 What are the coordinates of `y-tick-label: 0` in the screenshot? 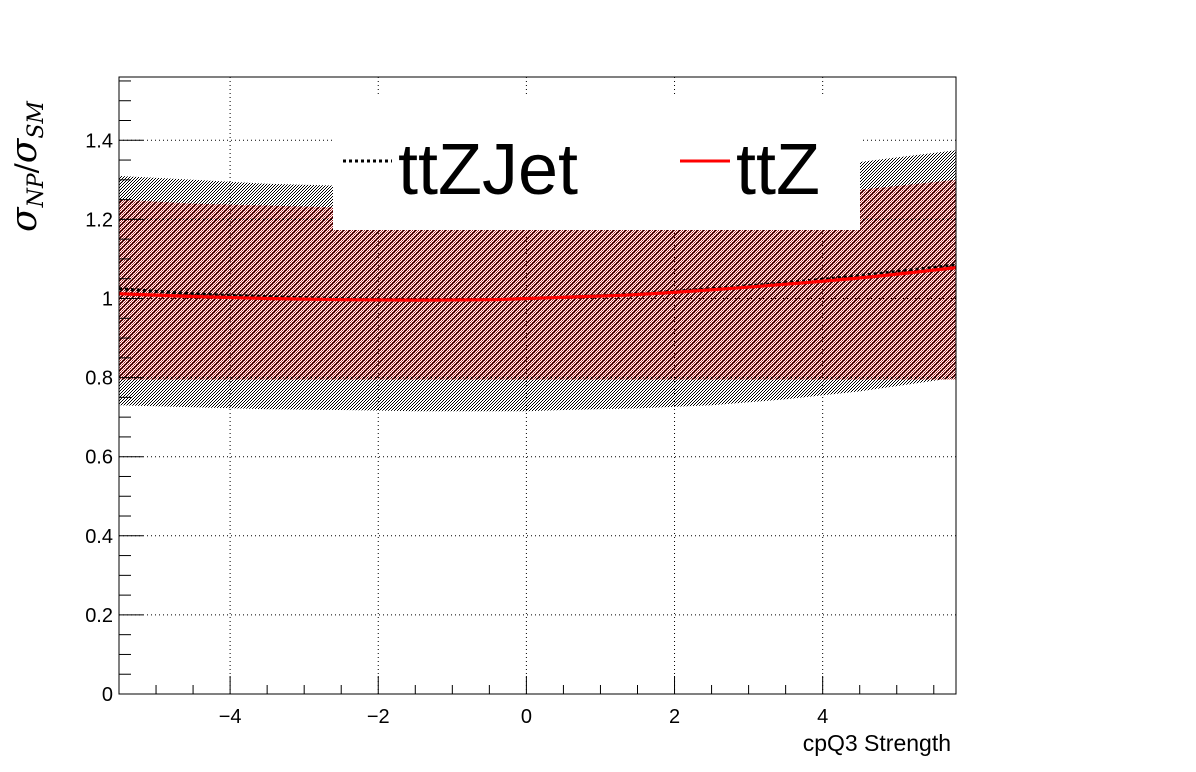 It's located at (107, 695).